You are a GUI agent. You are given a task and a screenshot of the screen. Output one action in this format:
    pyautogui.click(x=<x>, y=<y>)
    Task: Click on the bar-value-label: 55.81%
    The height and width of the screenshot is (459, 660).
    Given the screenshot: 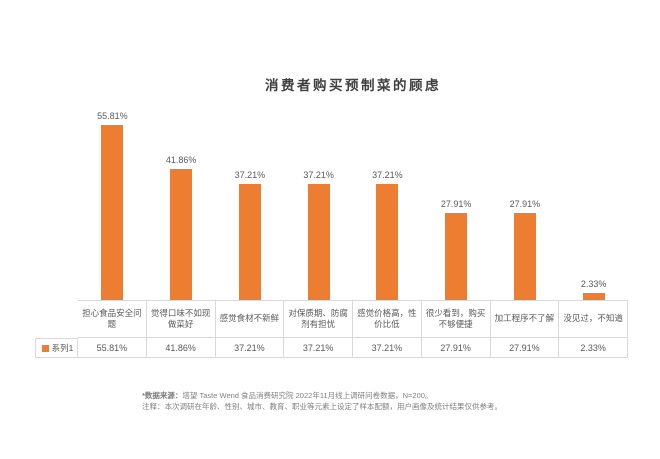 What is the action you would take?
    pyautogui.click(x=112, y=116)
    